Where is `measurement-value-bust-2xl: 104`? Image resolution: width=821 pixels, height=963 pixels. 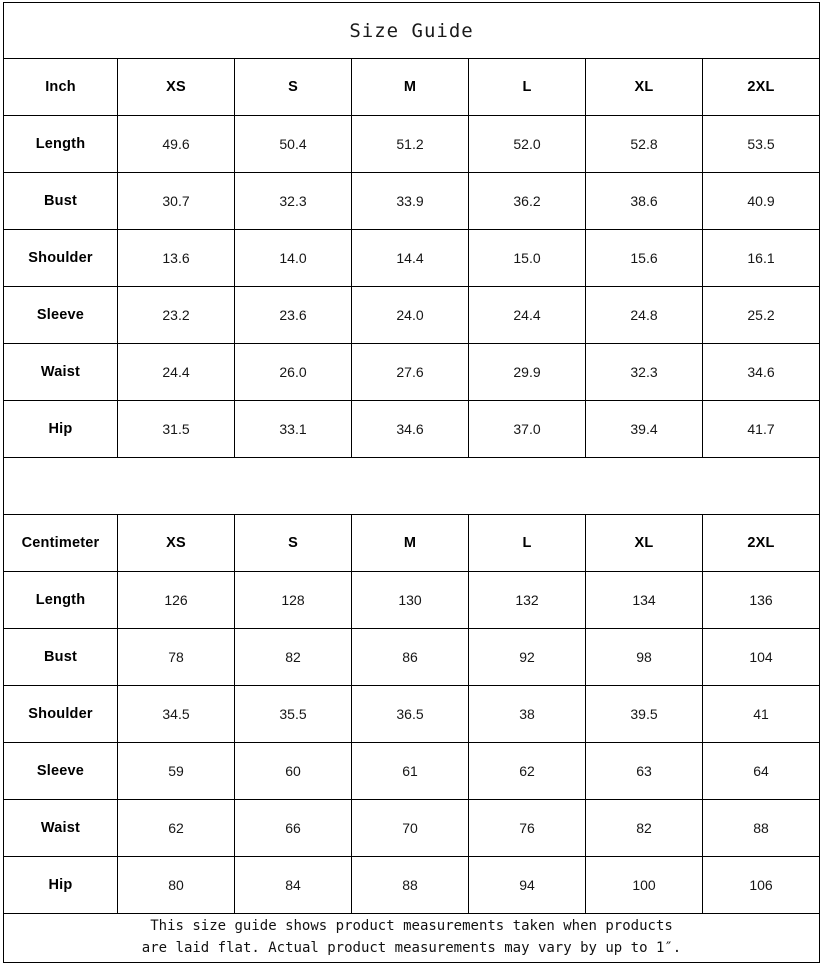
measurement-value-bust-2xl: 104 is located at coordinates (761, 657).